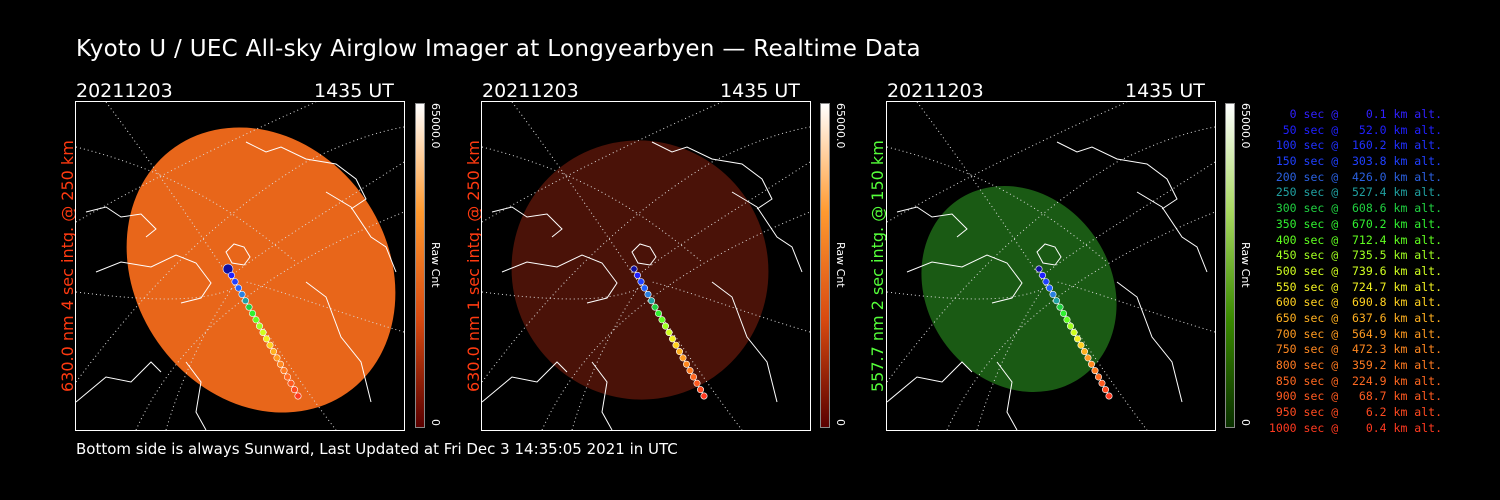  I want to click on panel-2-image, so click(646, 266).